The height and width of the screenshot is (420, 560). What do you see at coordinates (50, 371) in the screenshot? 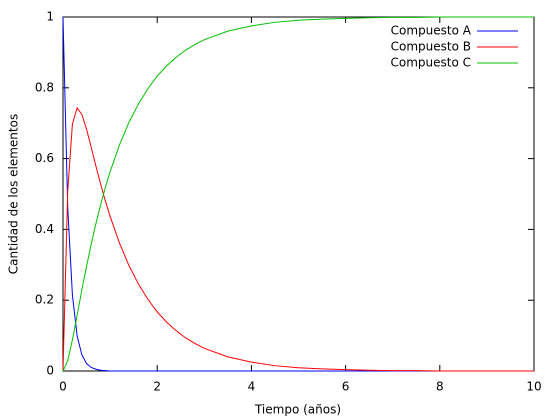
I see `y-tick-label: 0` at bounding box center [50, 371].